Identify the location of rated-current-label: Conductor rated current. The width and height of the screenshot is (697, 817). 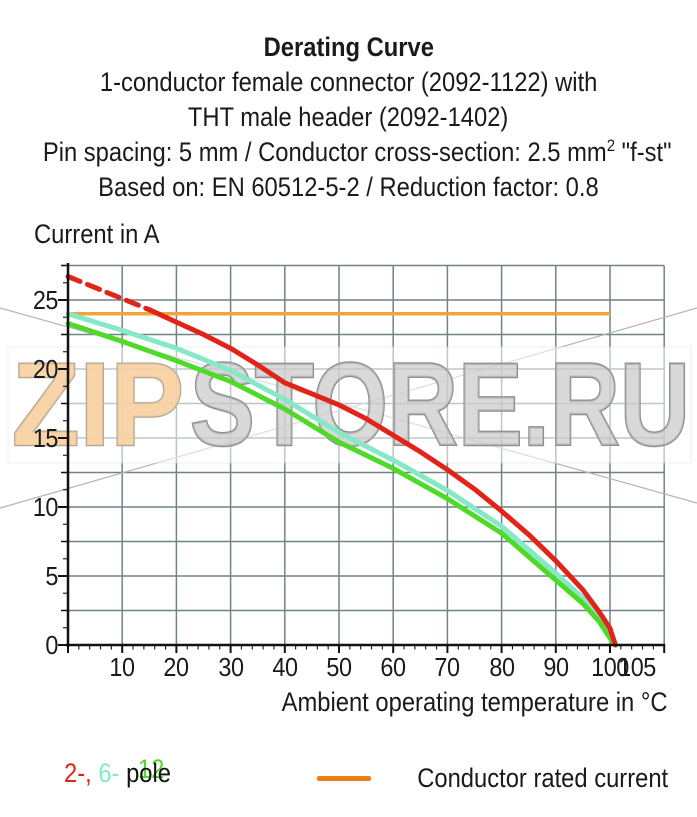
(542, 777).